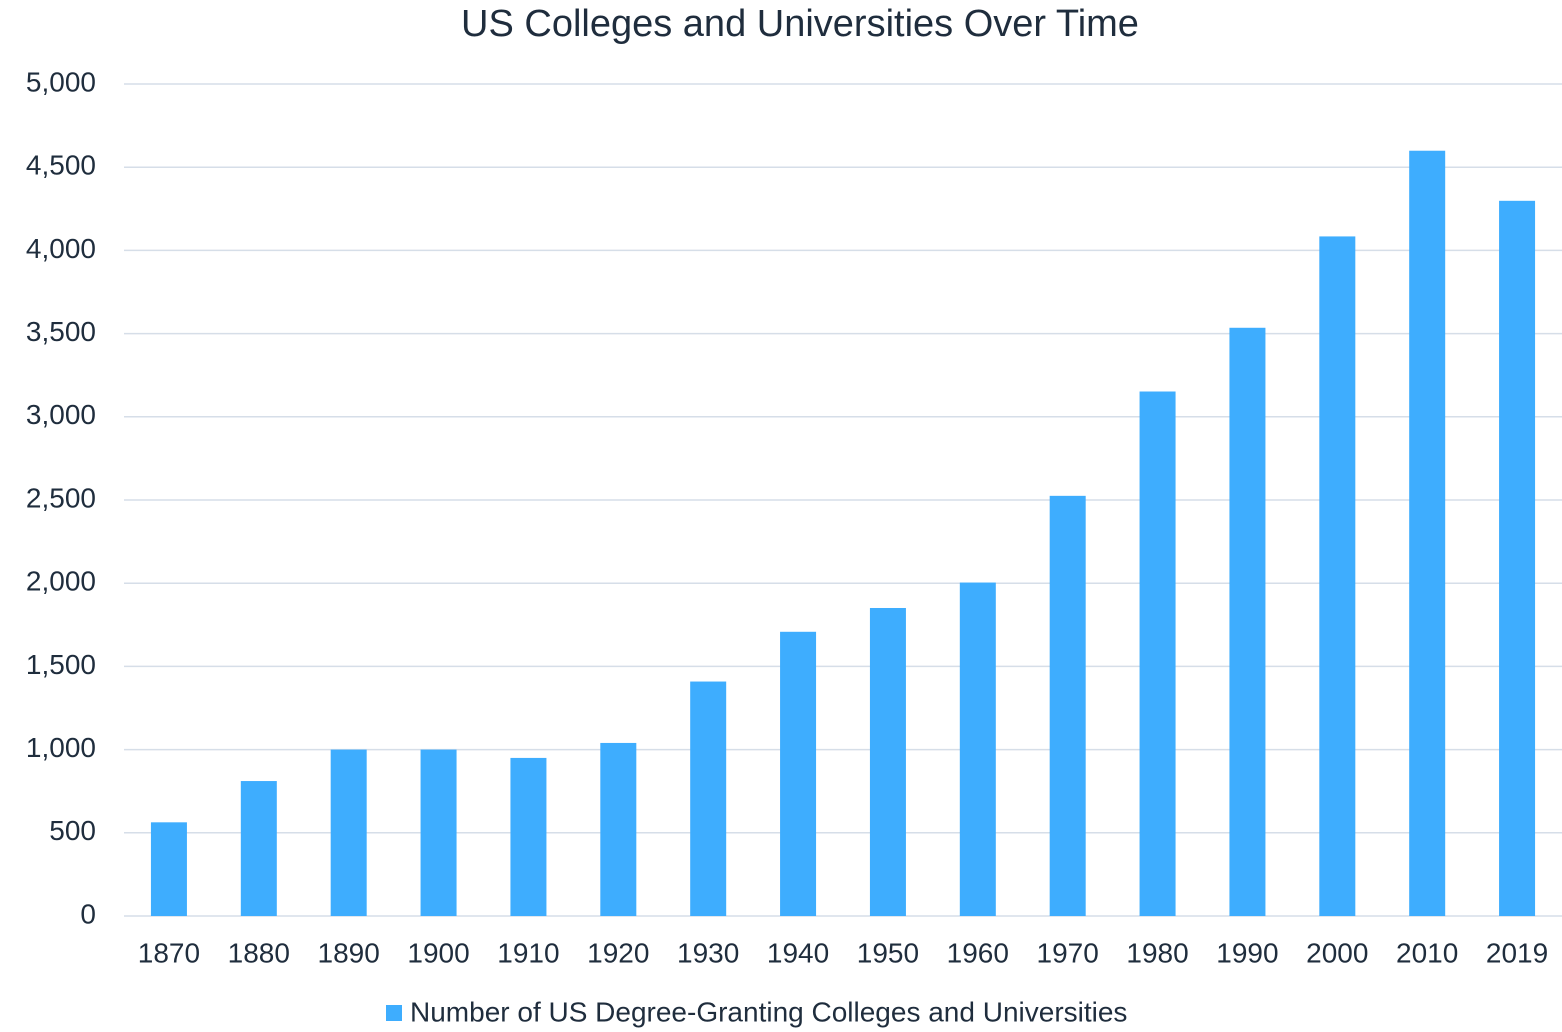 This screenshot has width=1562, height=1032. I want to click on y-tick-label: 3,000, so click(61, 414).